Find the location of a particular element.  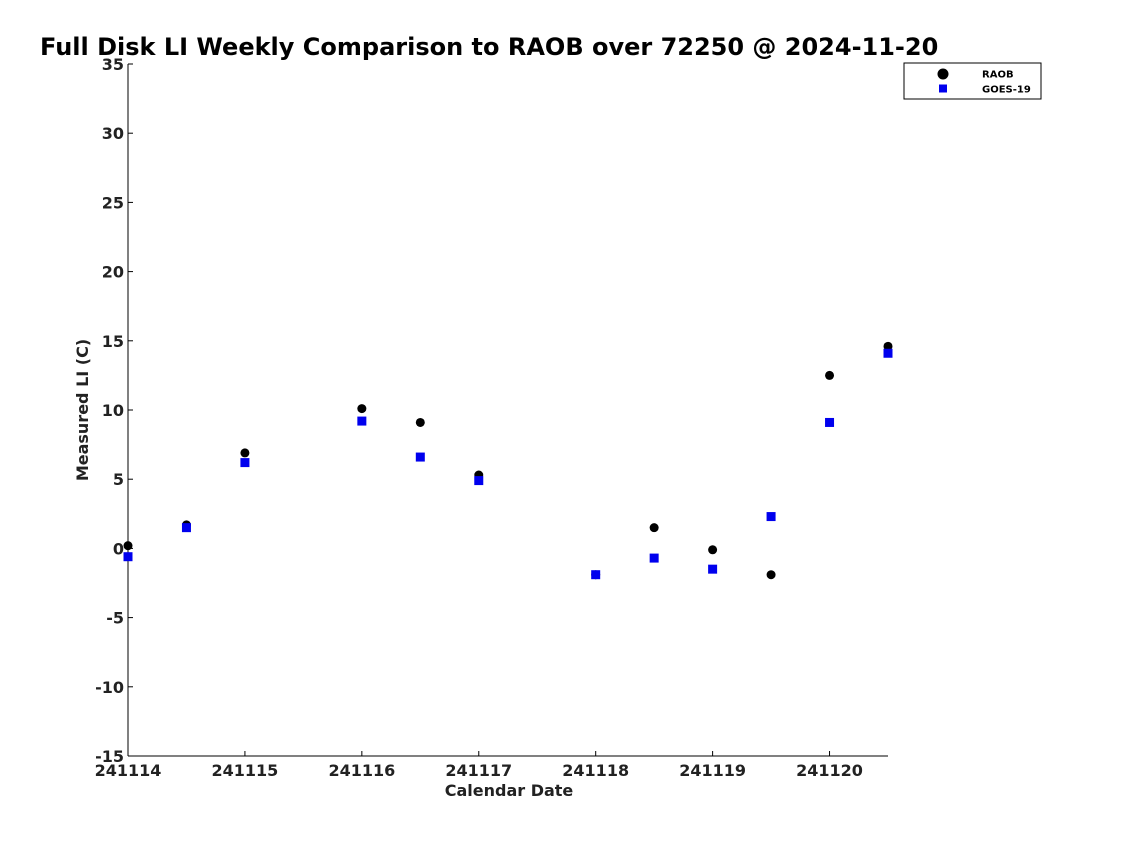

y-tick-label: 0 is located at coordinates (118, 548).